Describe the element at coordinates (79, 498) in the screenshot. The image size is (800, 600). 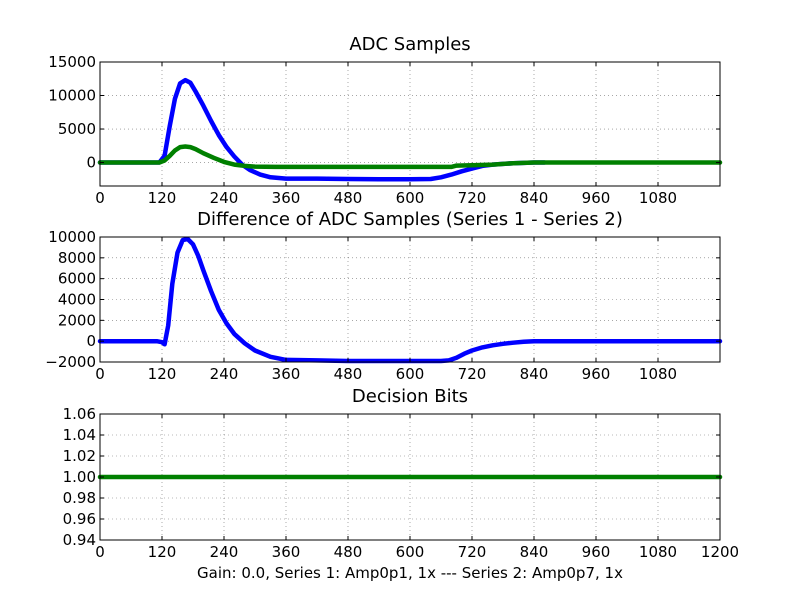
I see `y-tick-label: 0.98` at that location.